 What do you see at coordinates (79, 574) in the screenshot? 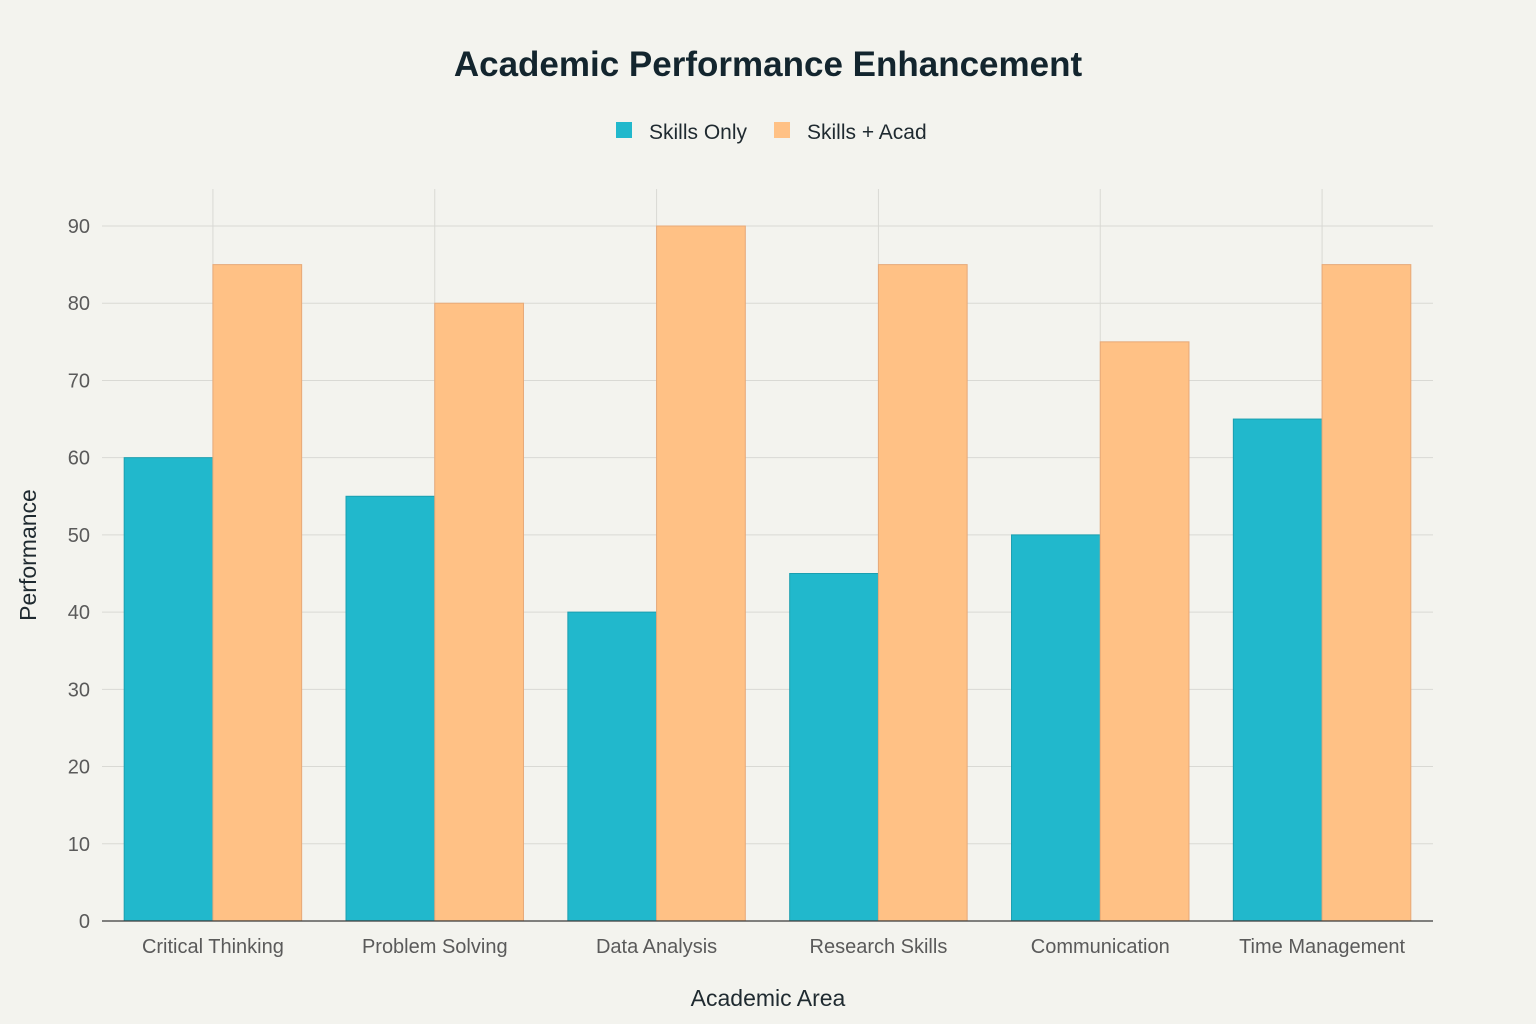
I see `y-axis-ticks: 0 10 20 30 40 50 60 70 80 90` at bounding box center [79, 574].